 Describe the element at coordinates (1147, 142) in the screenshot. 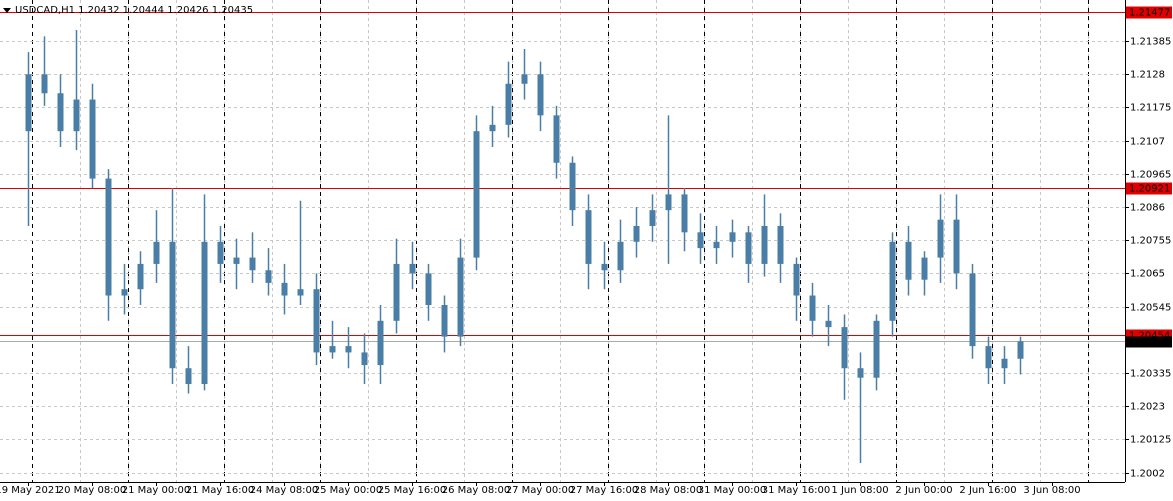

I see `y-tick-label: 1.2107` at that location.